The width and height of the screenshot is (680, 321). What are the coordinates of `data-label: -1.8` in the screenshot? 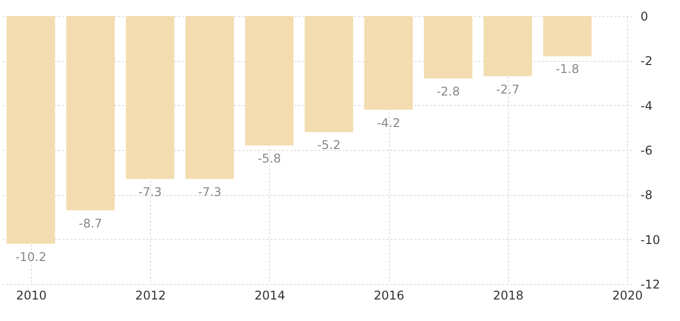 It's located at (568, 69).